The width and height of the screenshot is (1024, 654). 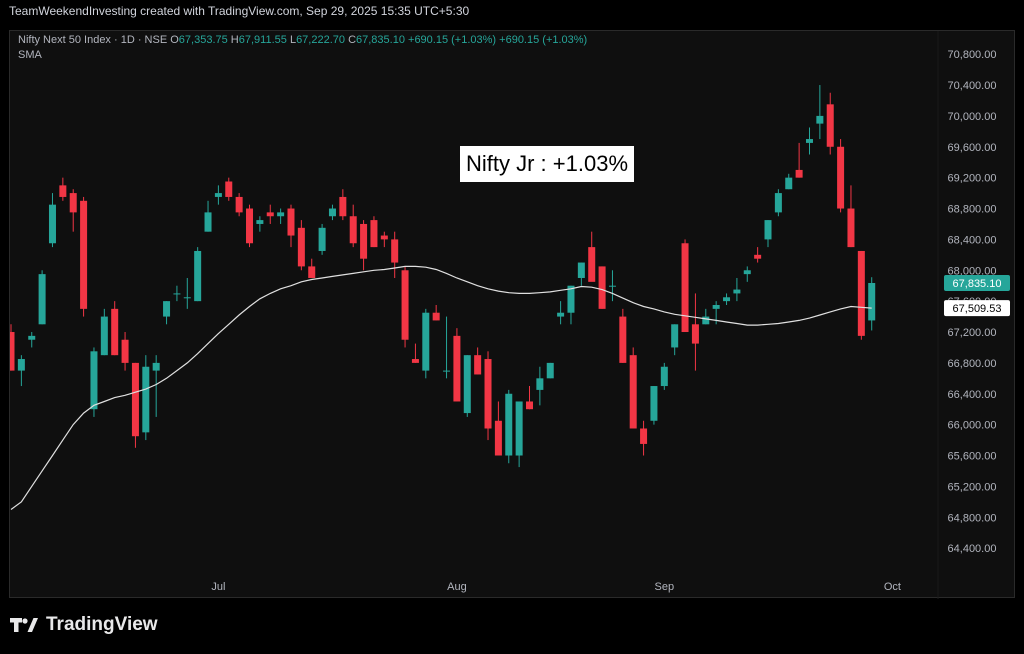 What do you see at coordinates (972, 333) in the screenshot?
I see `price-tick-label: 67,200.00` at bounding box center [972, 333].